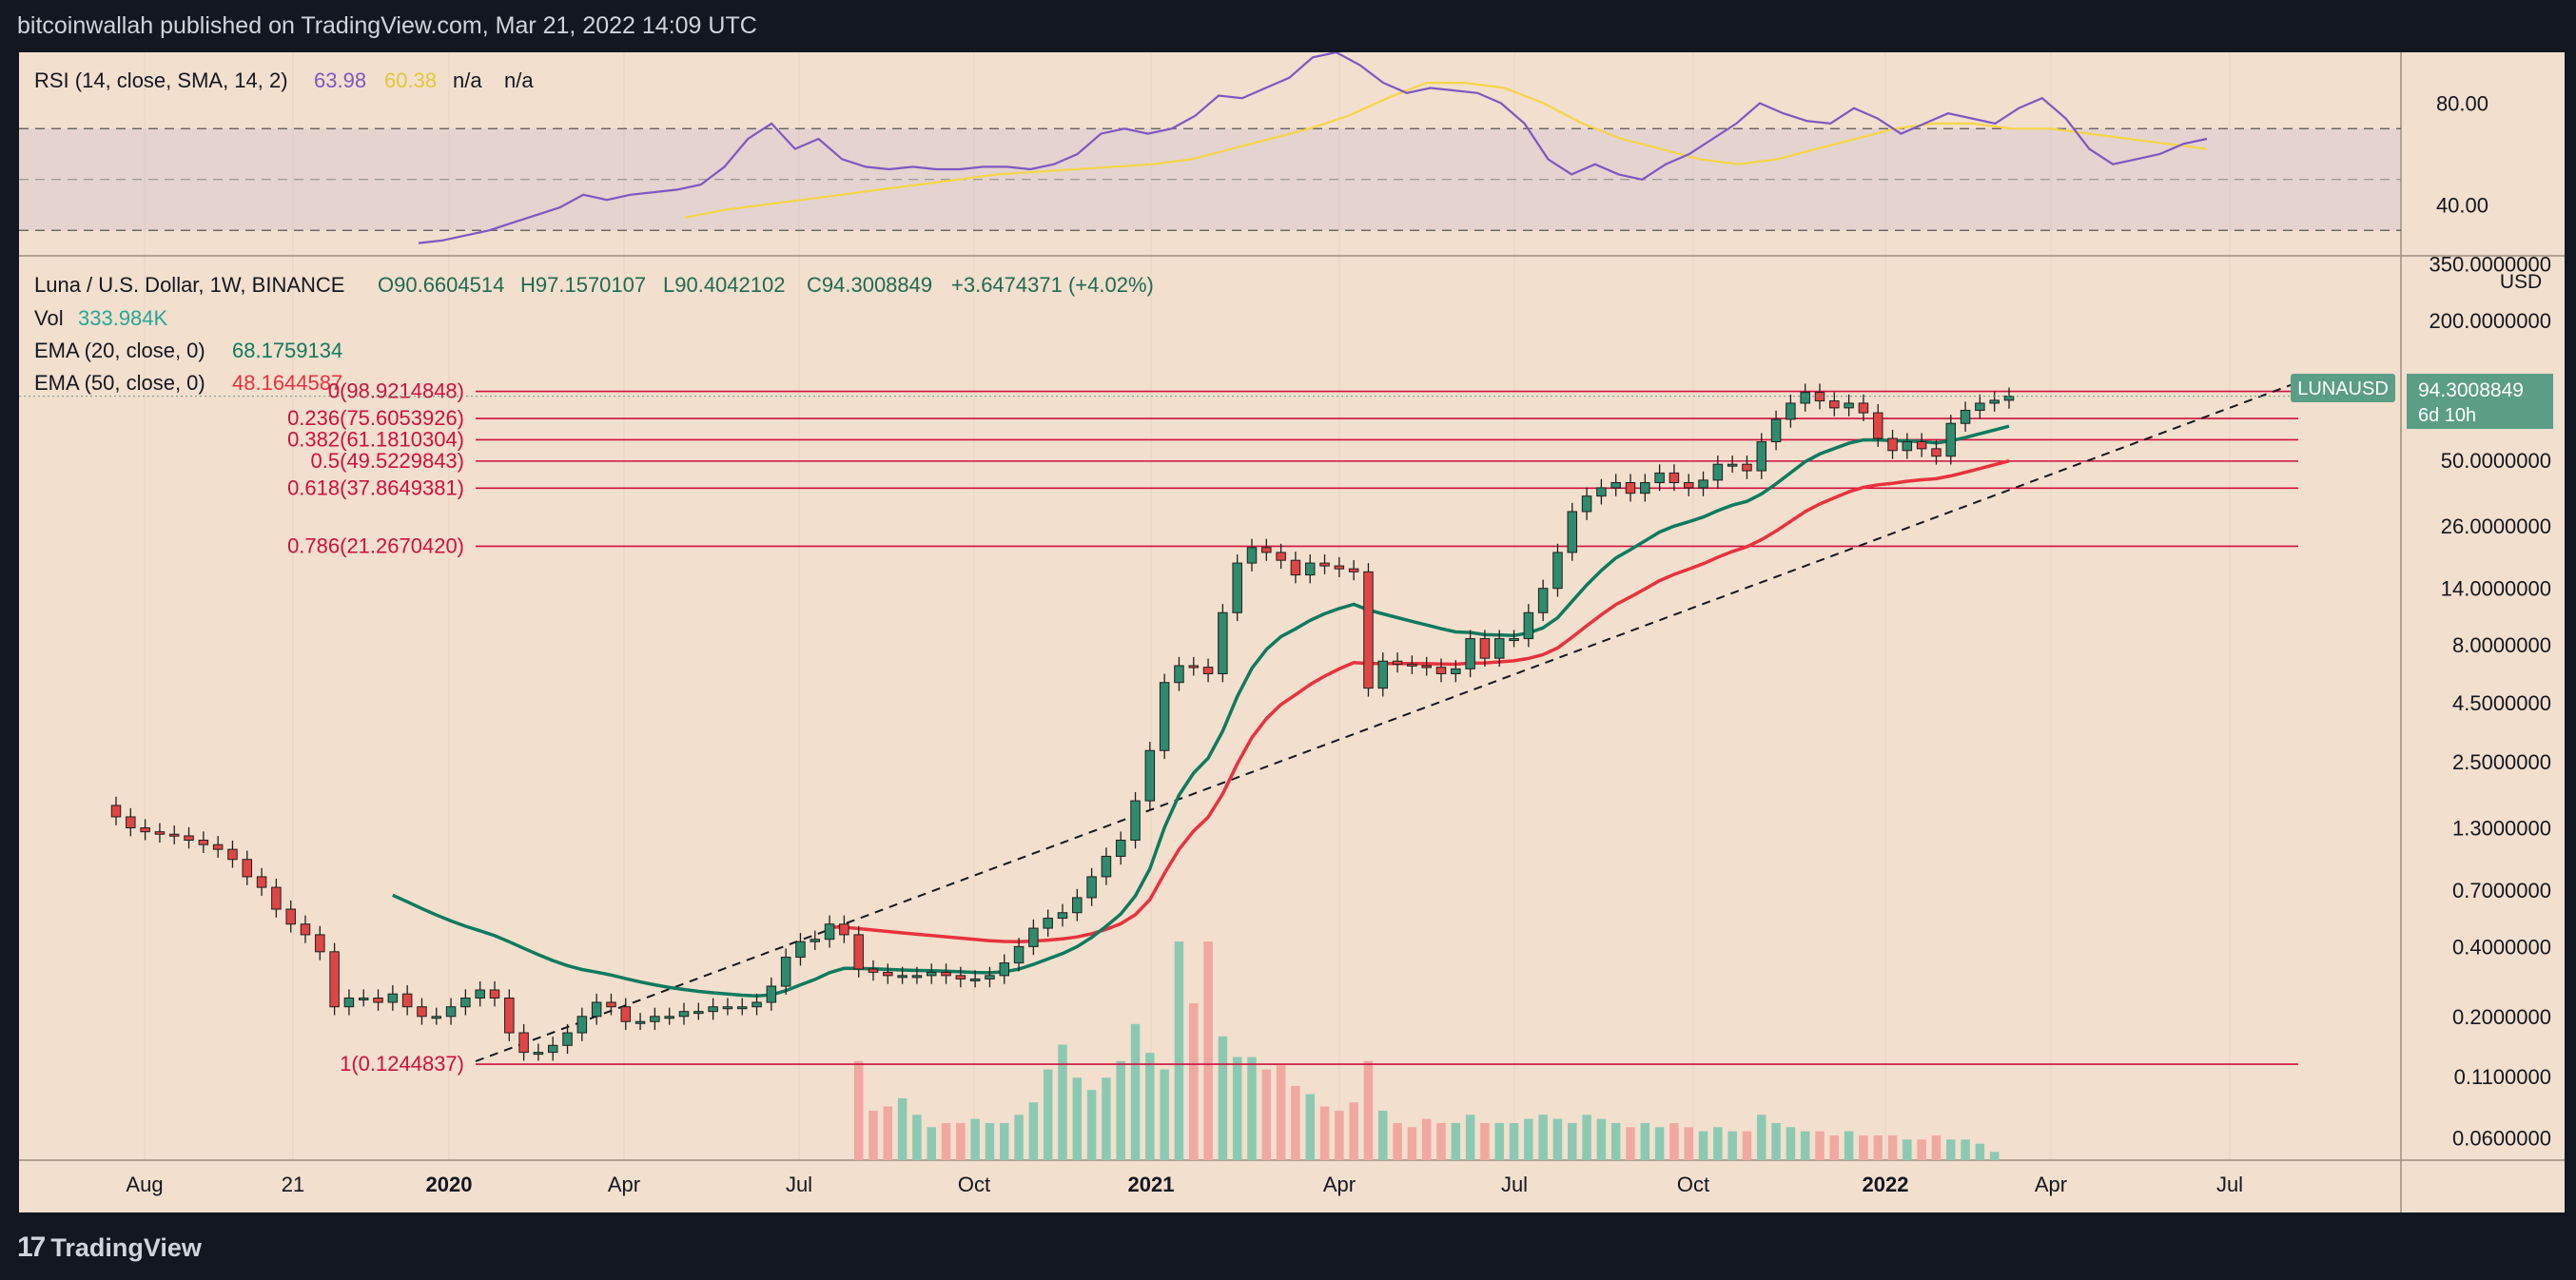  I want to click on time-tick-label: Jul, so click(1515, 1184).